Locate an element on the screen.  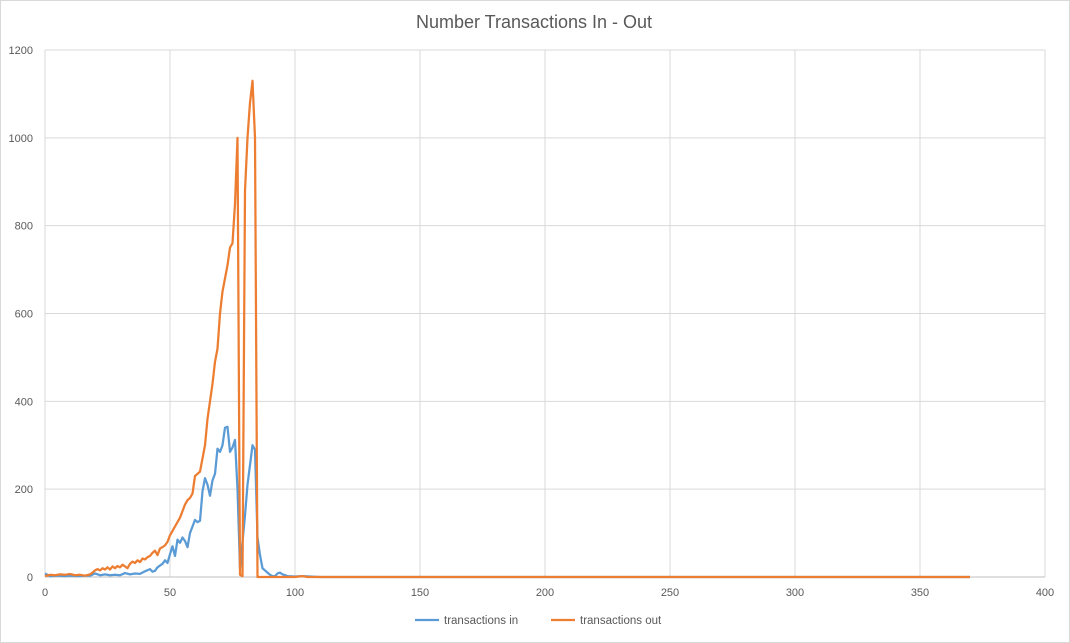
y-axis-tick-labels: 0 200 400 600 800 1000 1200 is located at coordinates (21, 314).